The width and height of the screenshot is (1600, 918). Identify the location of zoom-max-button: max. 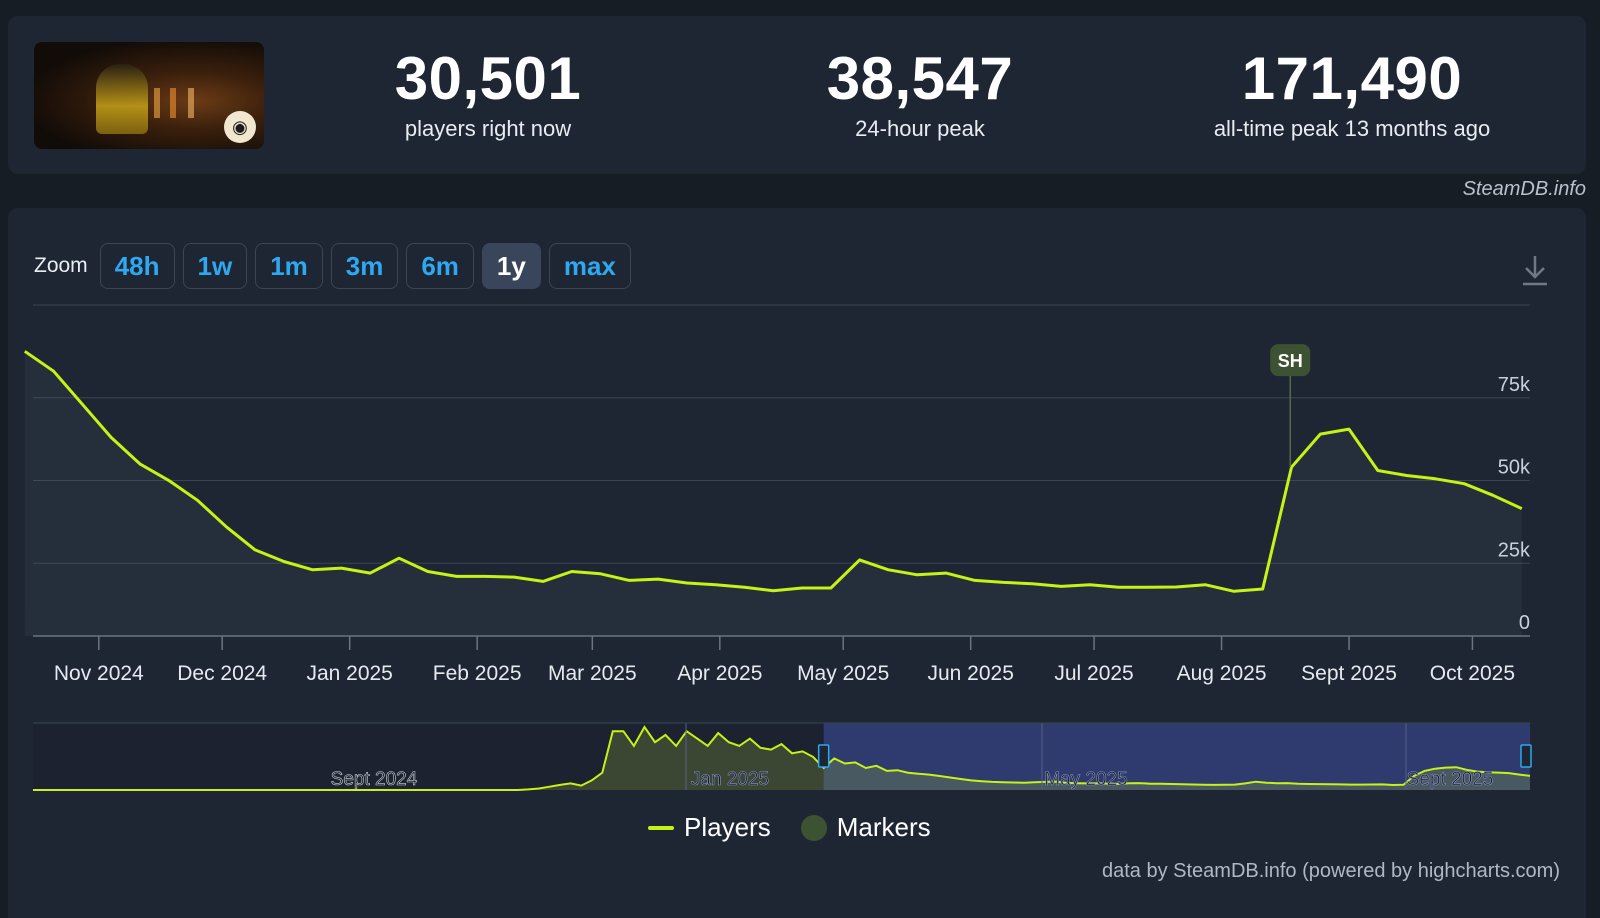
(589, 266).